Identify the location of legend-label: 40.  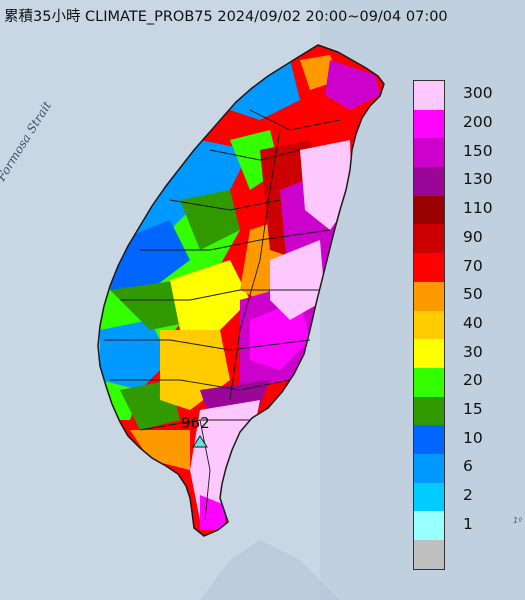
(473, 322).